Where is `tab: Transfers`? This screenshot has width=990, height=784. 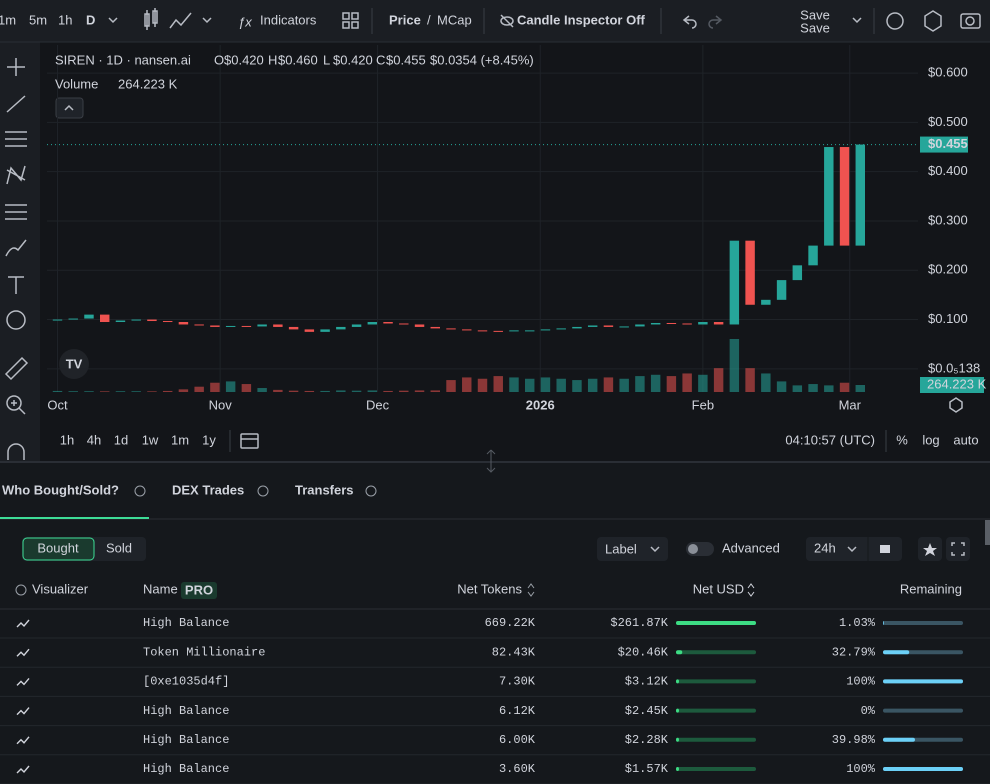
tab: Transfers is located at coordinates (324, 489).